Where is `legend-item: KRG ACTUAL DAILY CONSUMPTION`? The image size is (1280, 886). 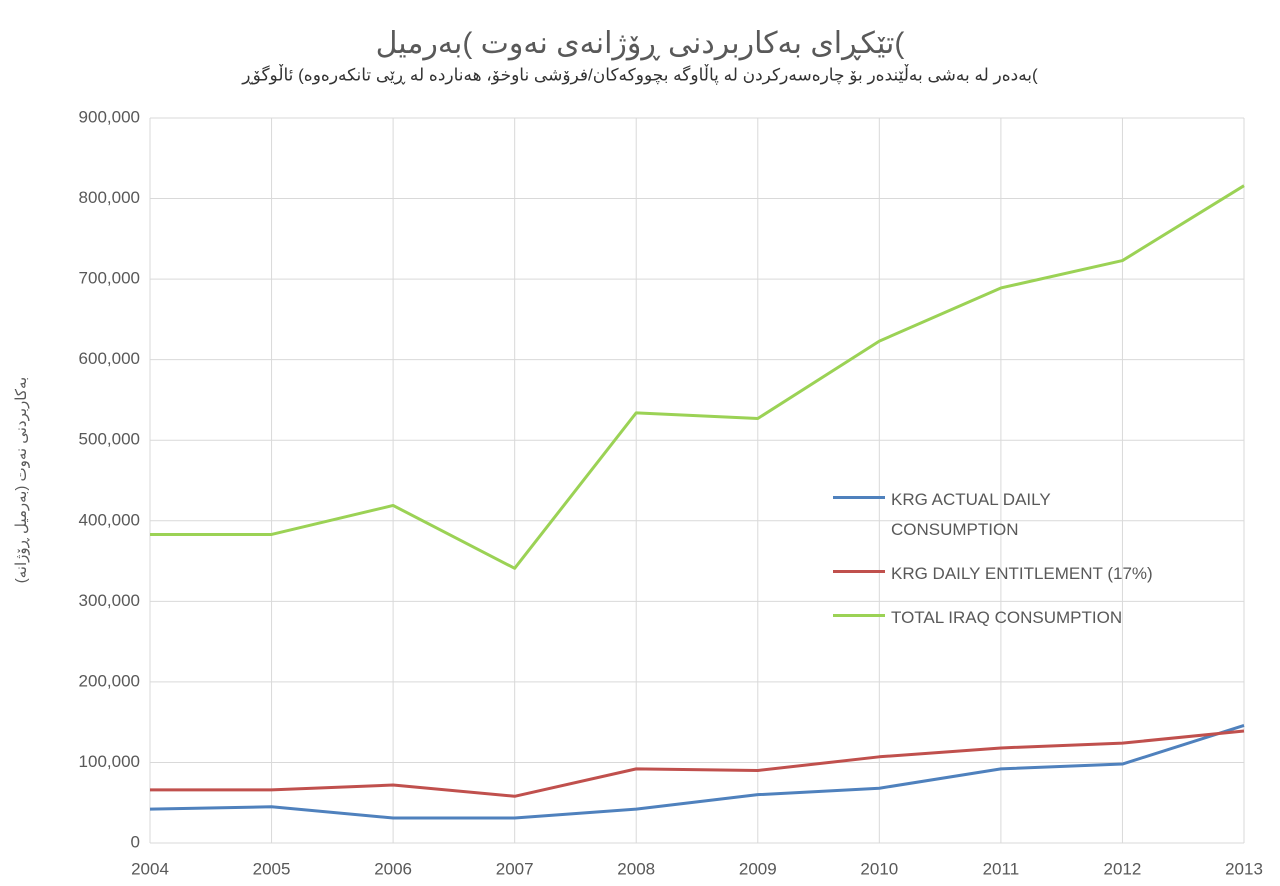
legend-item: KRG ACTUAL DAILY CONSUMPTION is located at coordinates (1003, 515).